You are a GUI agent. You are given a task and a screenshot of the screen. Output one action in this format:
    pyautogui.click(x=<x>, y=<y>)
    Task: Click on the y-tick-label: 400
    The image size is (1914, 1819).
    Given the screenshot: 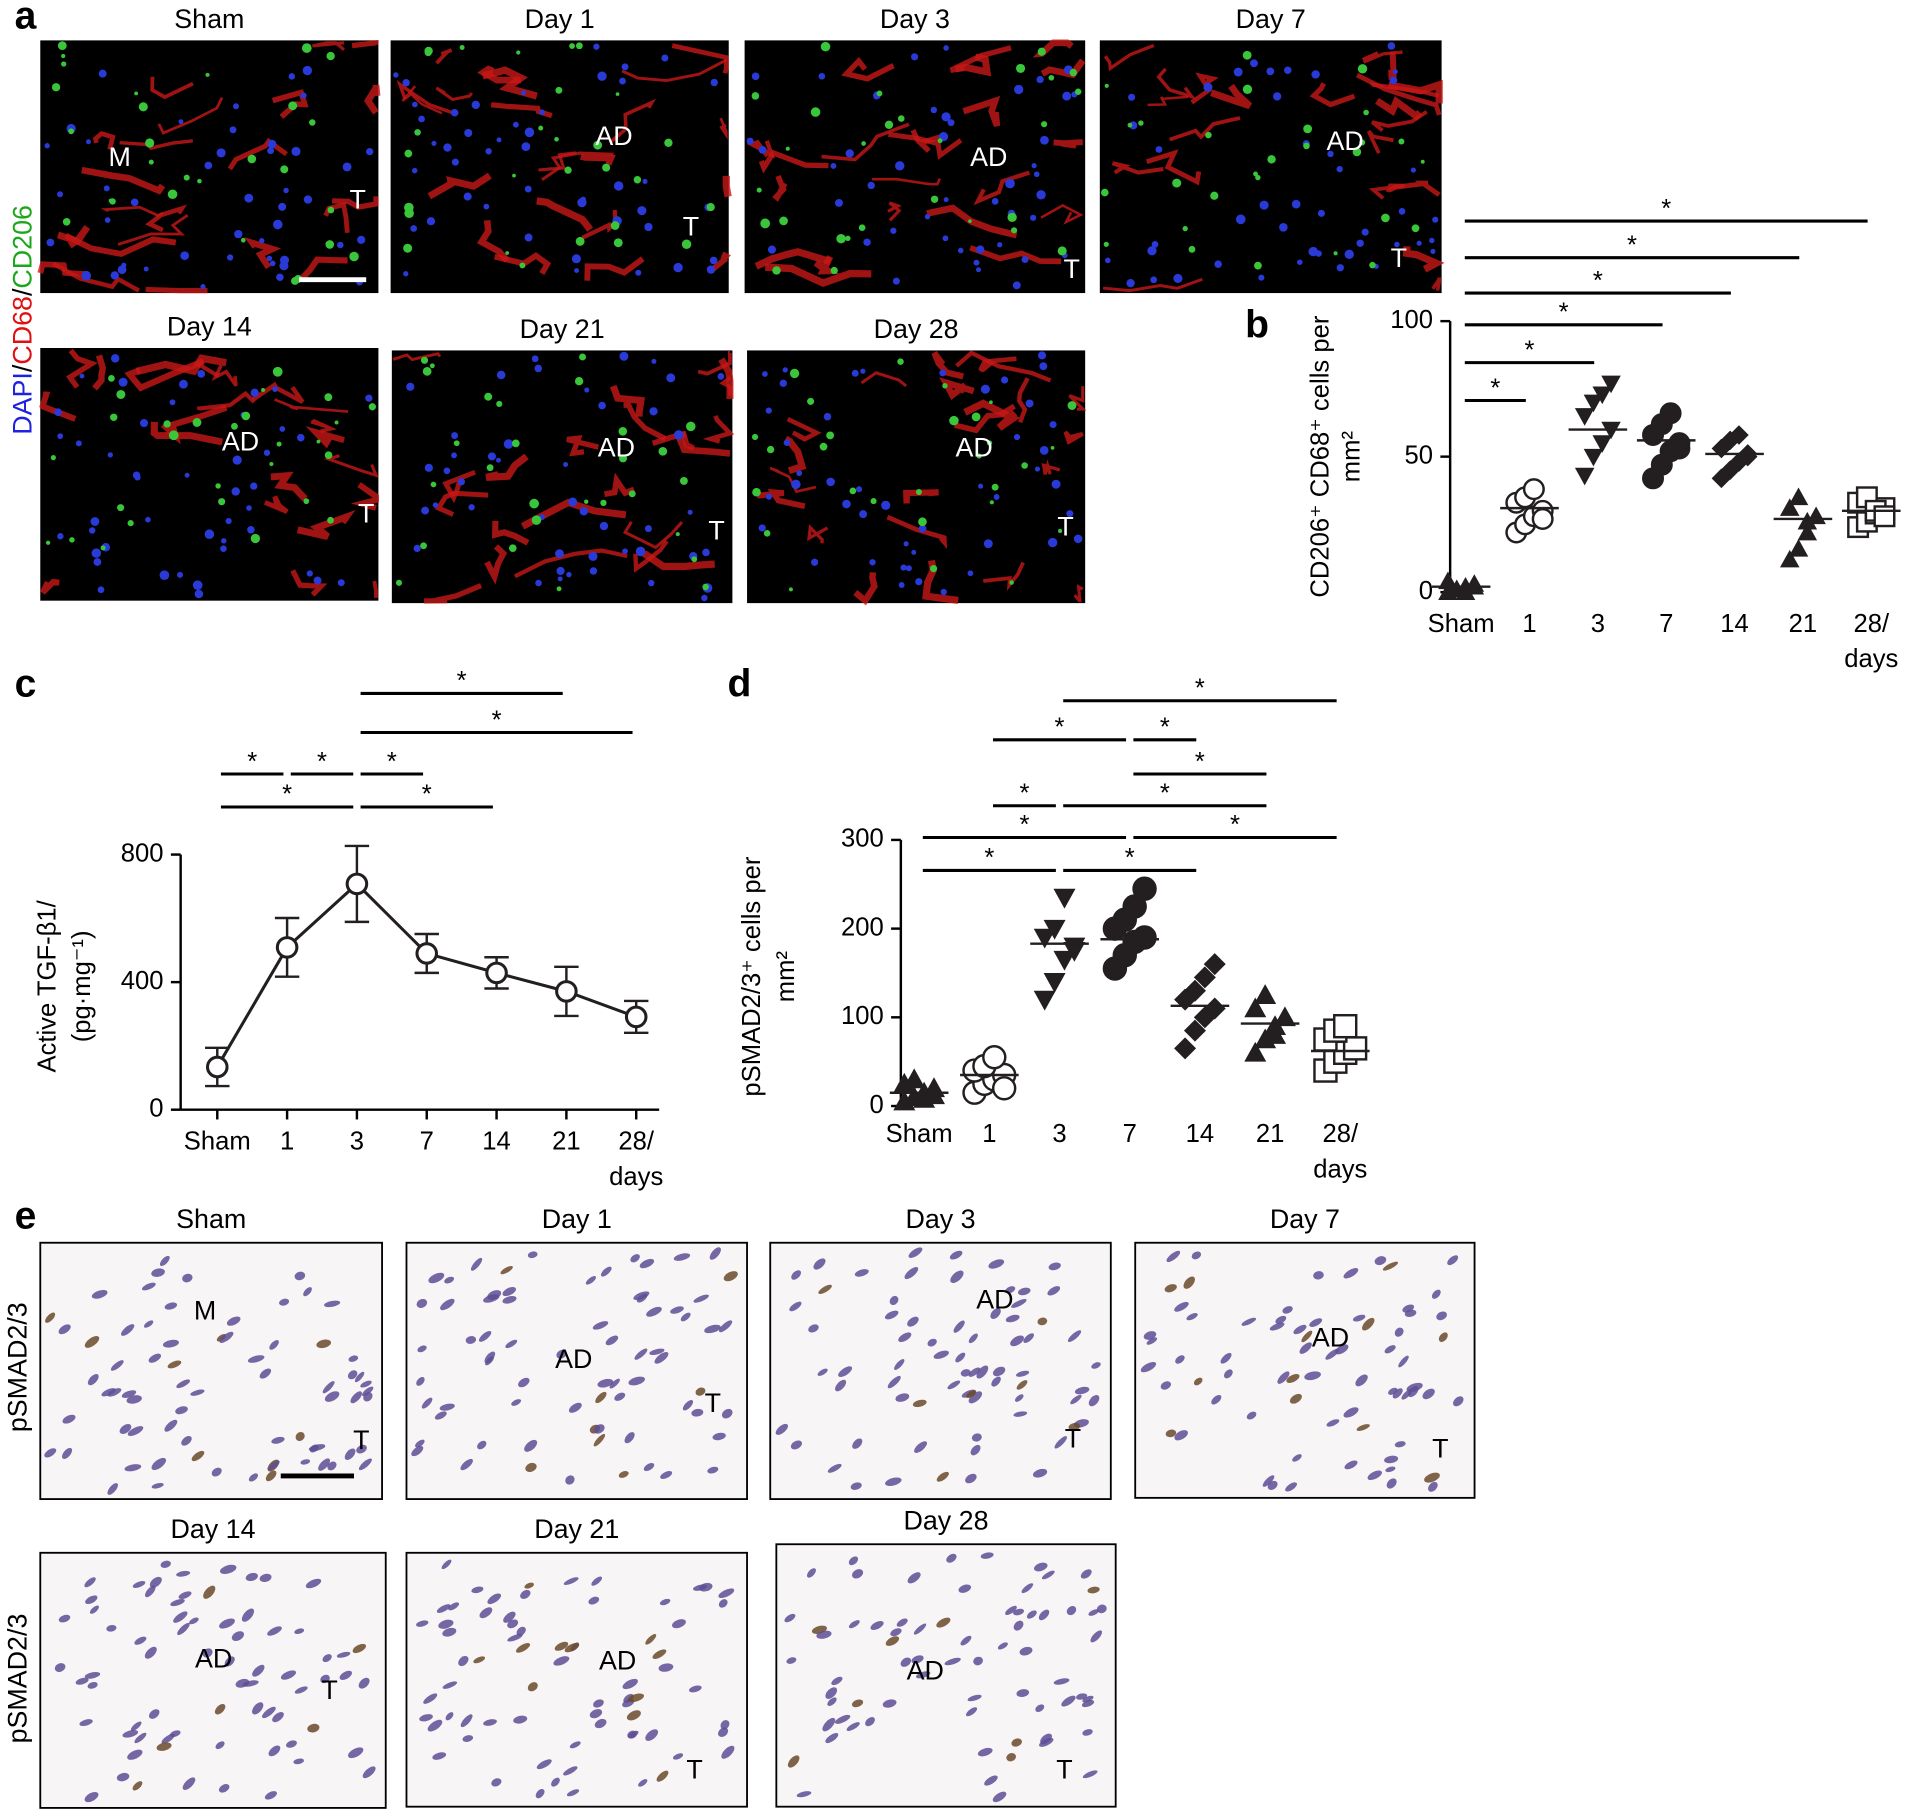 What is the action you would take?
    pyautogui.click(x=142, y=981)
    